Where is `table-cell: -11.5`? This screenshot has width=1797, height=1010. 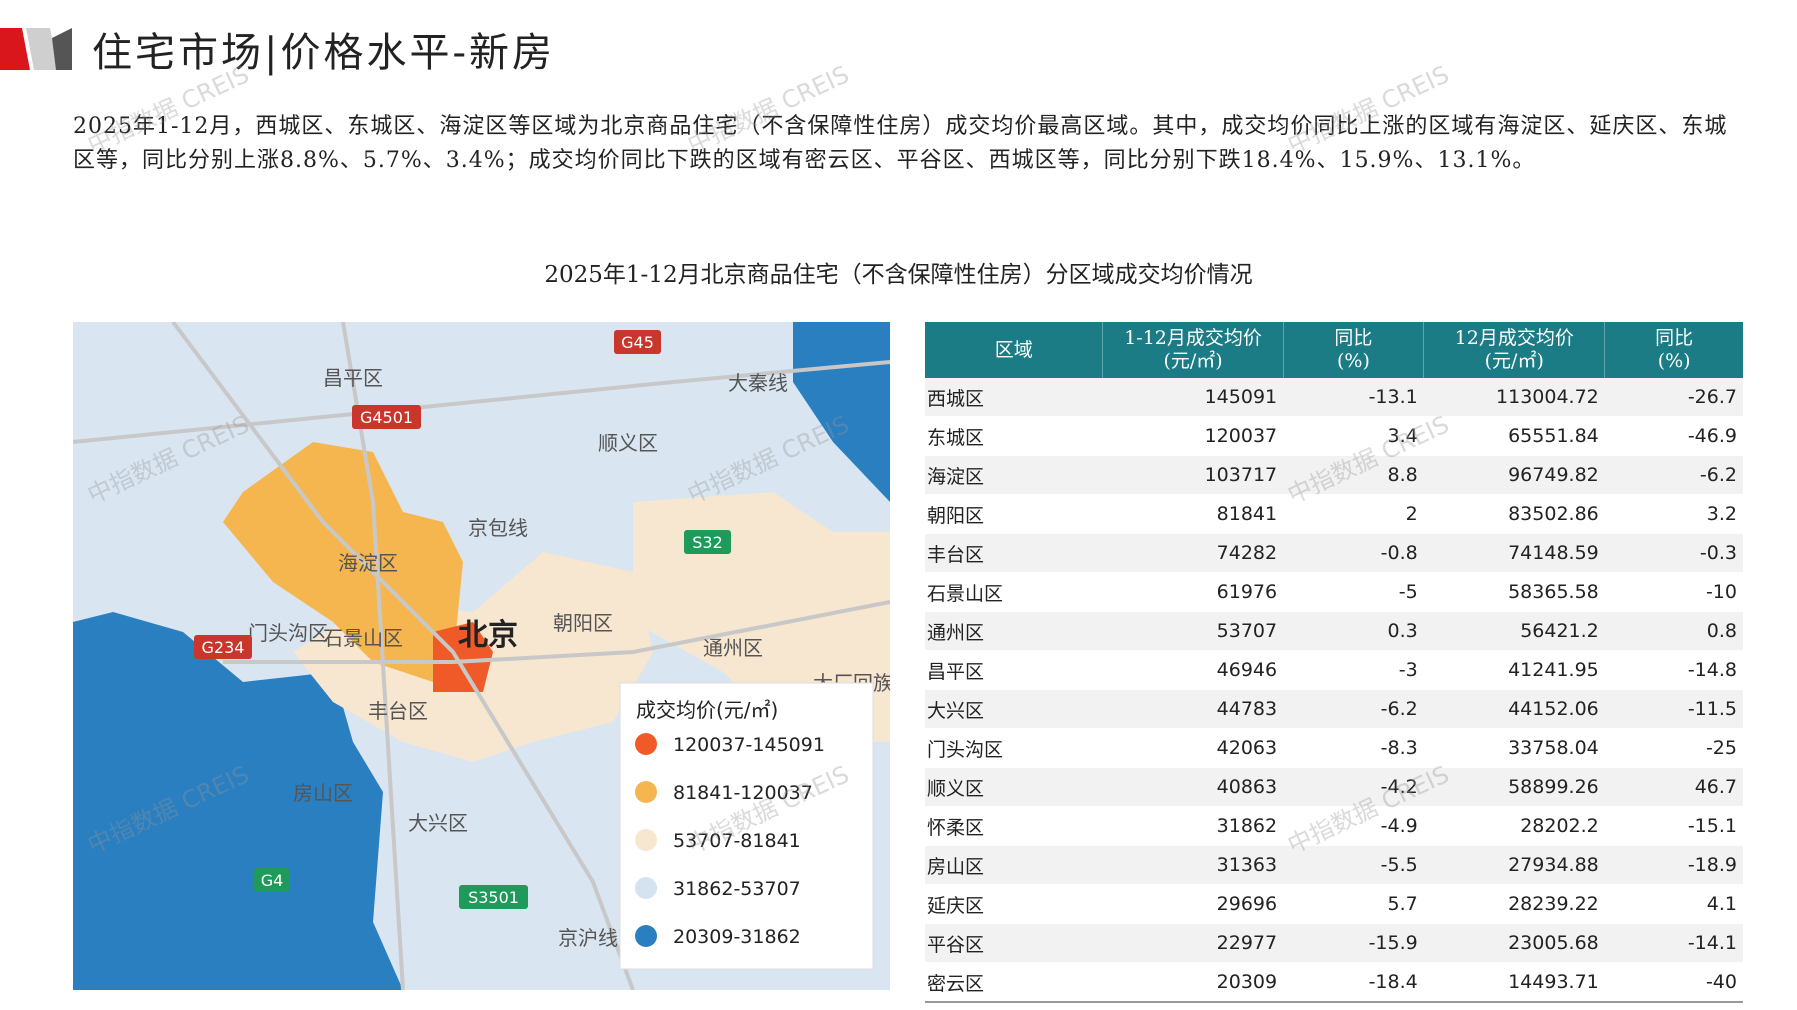
table-cell: -11.5 is located at coordinates (1673, 709).